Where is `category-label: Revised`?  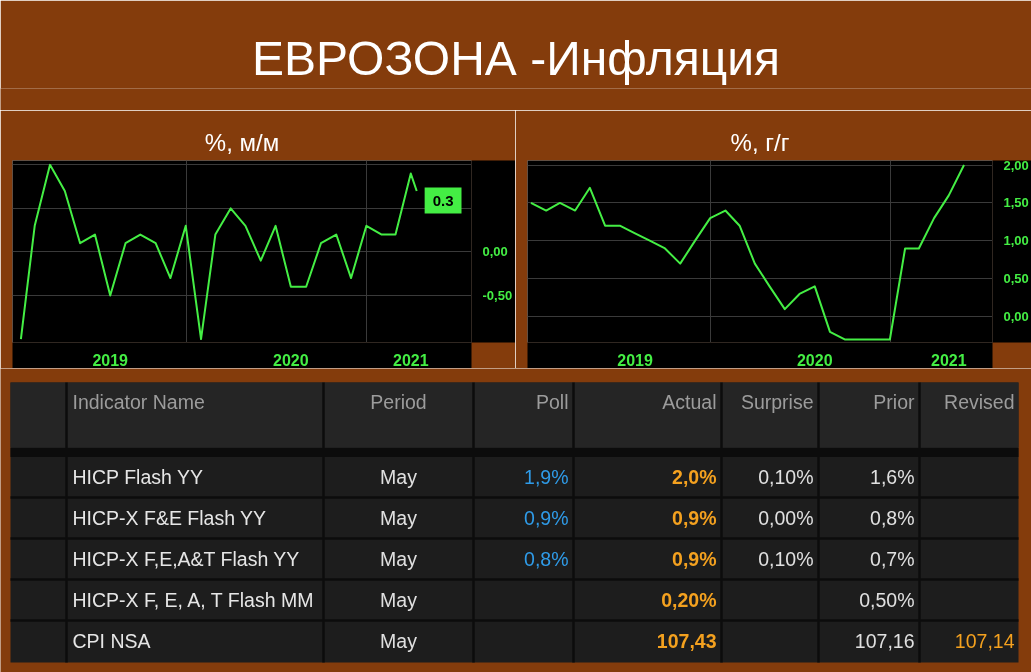
category-label: Revised is located at coordinates (979, 401).